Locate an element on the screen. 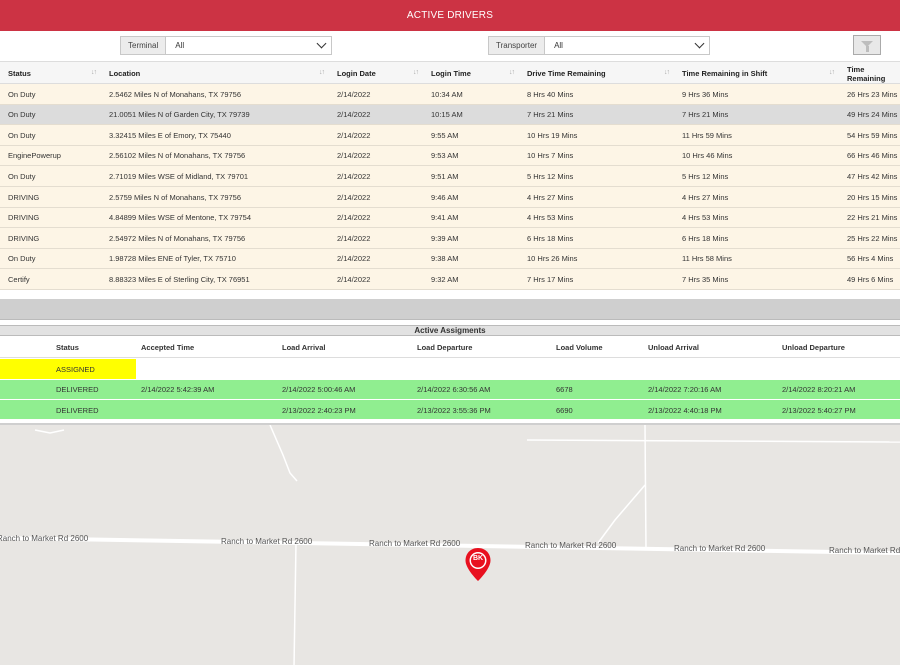  cell-location: 2.5462 Miles N of Monahans, TX 79756 is located at coordinates (175, 94).